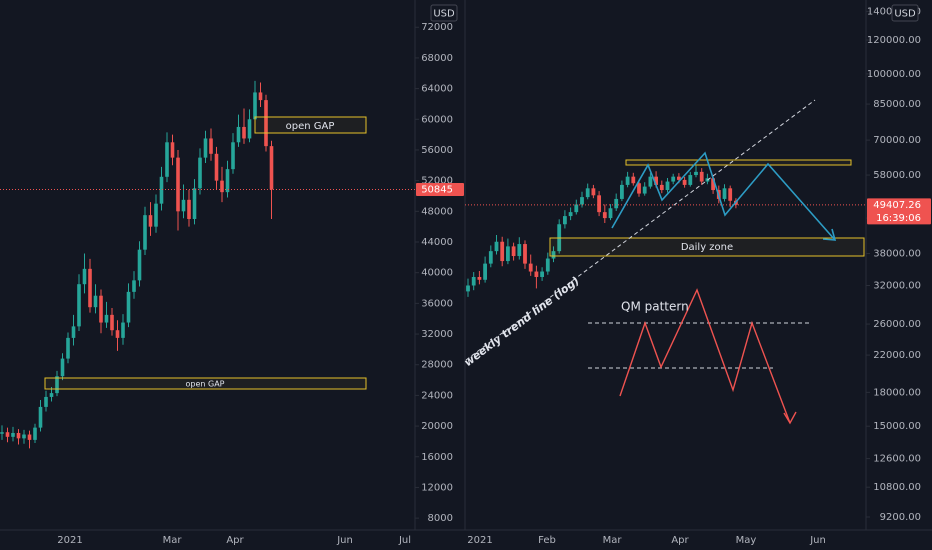 Image resolution: width=932 pixels, height=550 pixels. What do you see at coordinates (437, 395) in the screenshot?
I see `y-tick-label: 24000` at bounding box center [437, 395].